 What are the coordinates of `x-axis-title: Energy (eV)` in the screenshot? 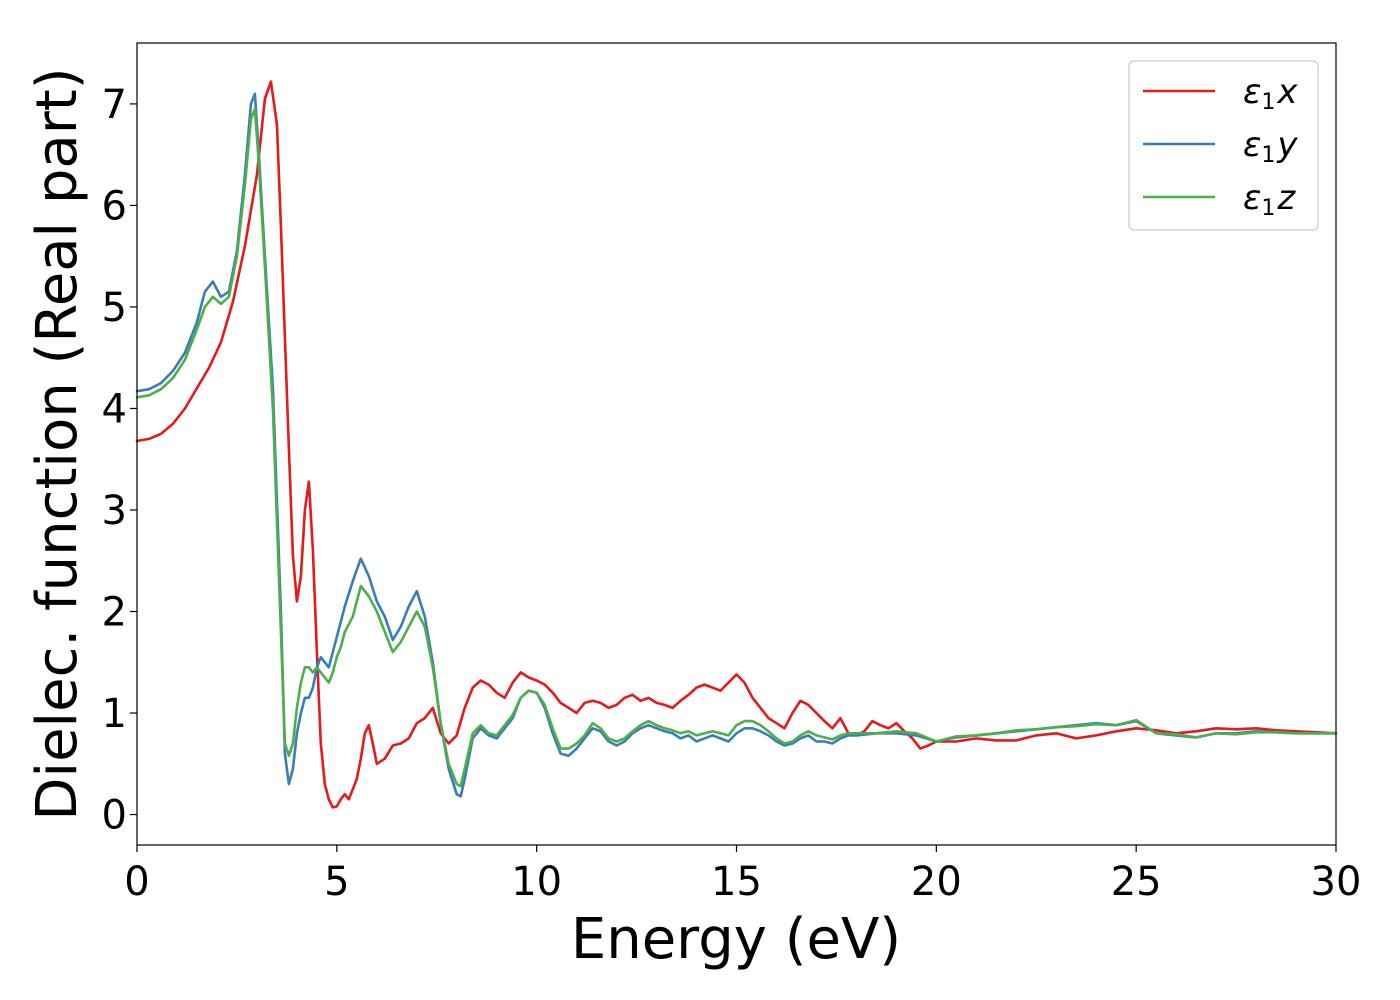 It's located at (736, 939).